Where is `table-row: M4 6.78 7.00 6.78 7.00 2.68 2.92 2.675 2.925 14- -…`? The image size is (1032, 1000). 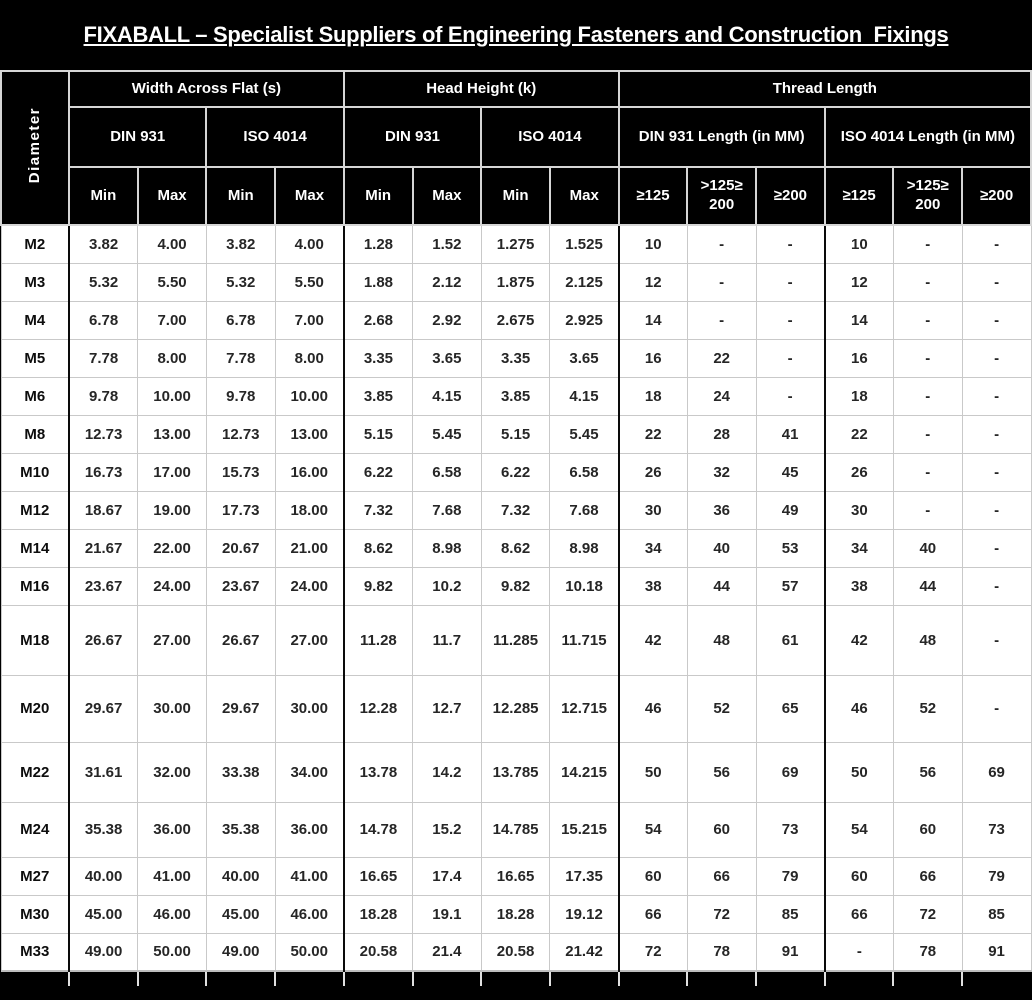 table-row: M4 6.78 7.00 6.78 7.00 2.68 2.92 2.675 2.925 14- -… is located at coordinates (516, 320).